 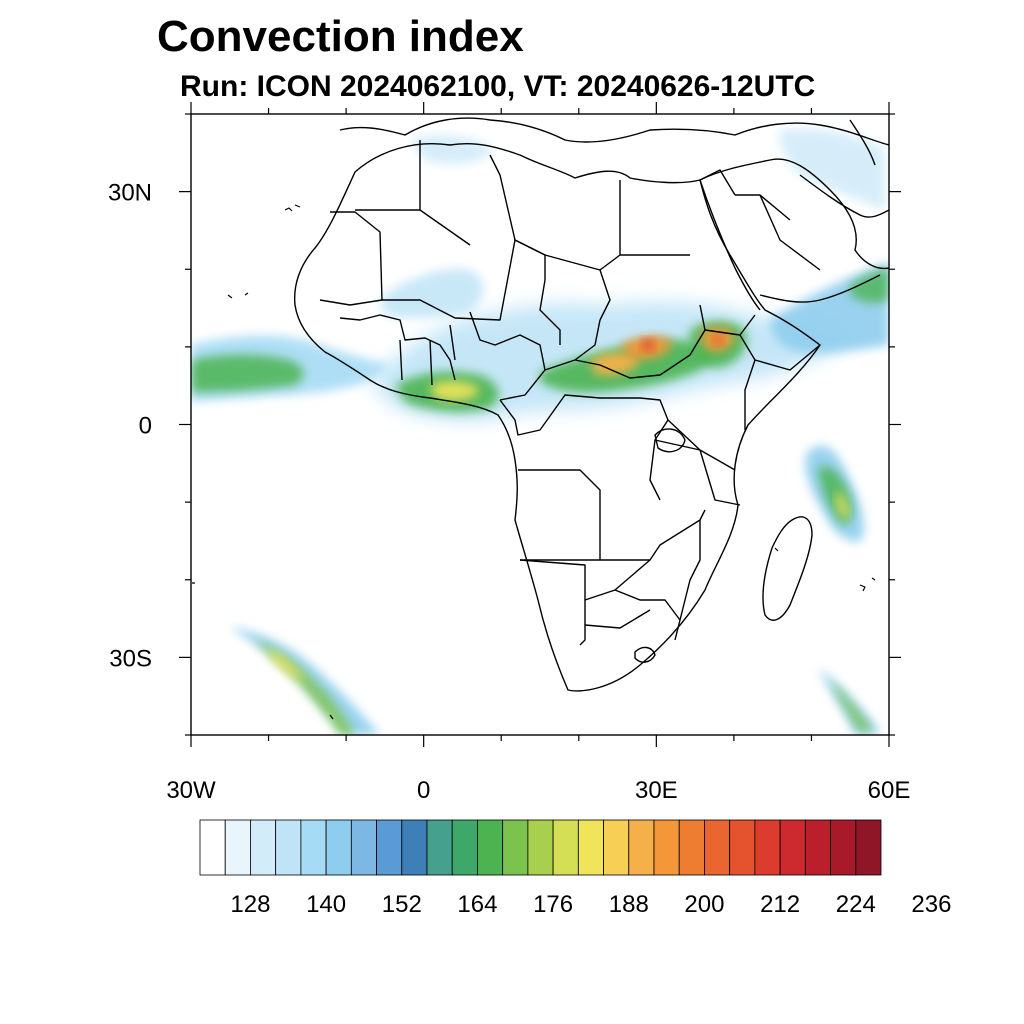 I want to click on colorbar-label: 176, so click(x=553, y=904).